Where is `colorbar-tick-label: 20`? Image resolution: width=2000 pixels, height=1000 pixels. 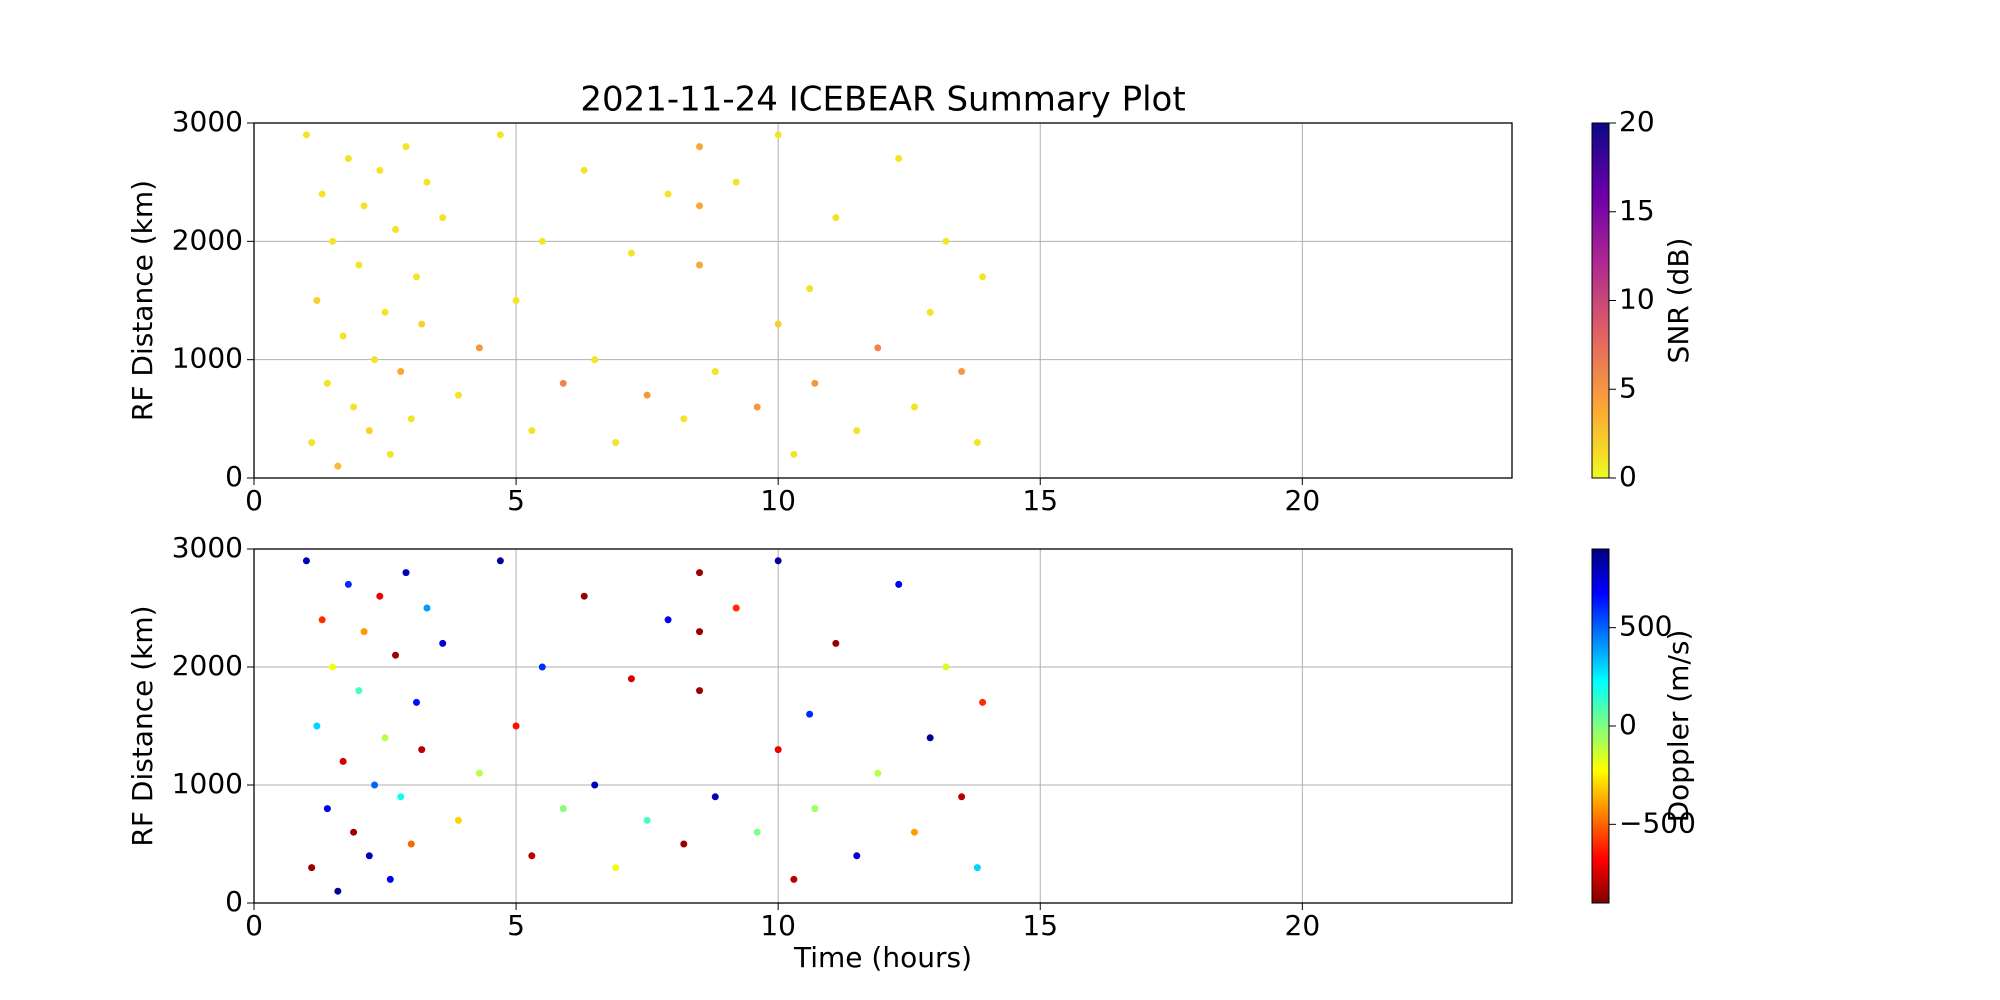
colorbar-tick-label: 20 is located at coordinates (1637, 121).